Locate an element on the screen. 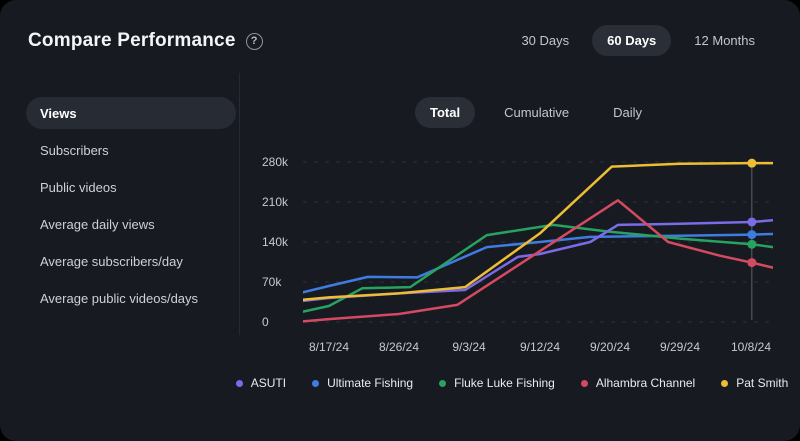  range-tab-60-days: 60 Days is located at coordinates (632, 40).